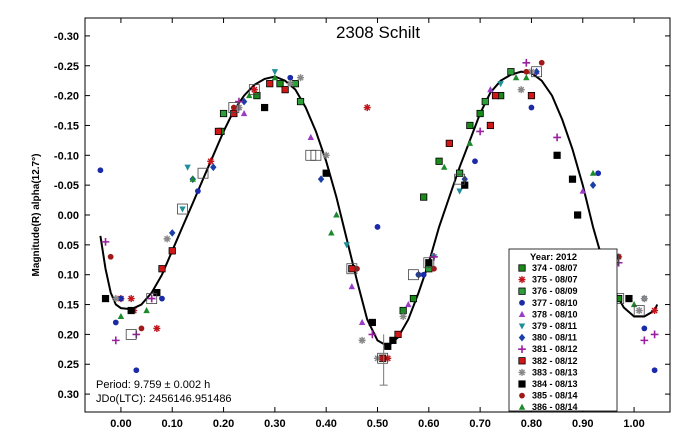  What do you see at coordinates (68, 216) in the screenshot?
I see `y-tick-label: 0.00` at bounding box center [68, 216].